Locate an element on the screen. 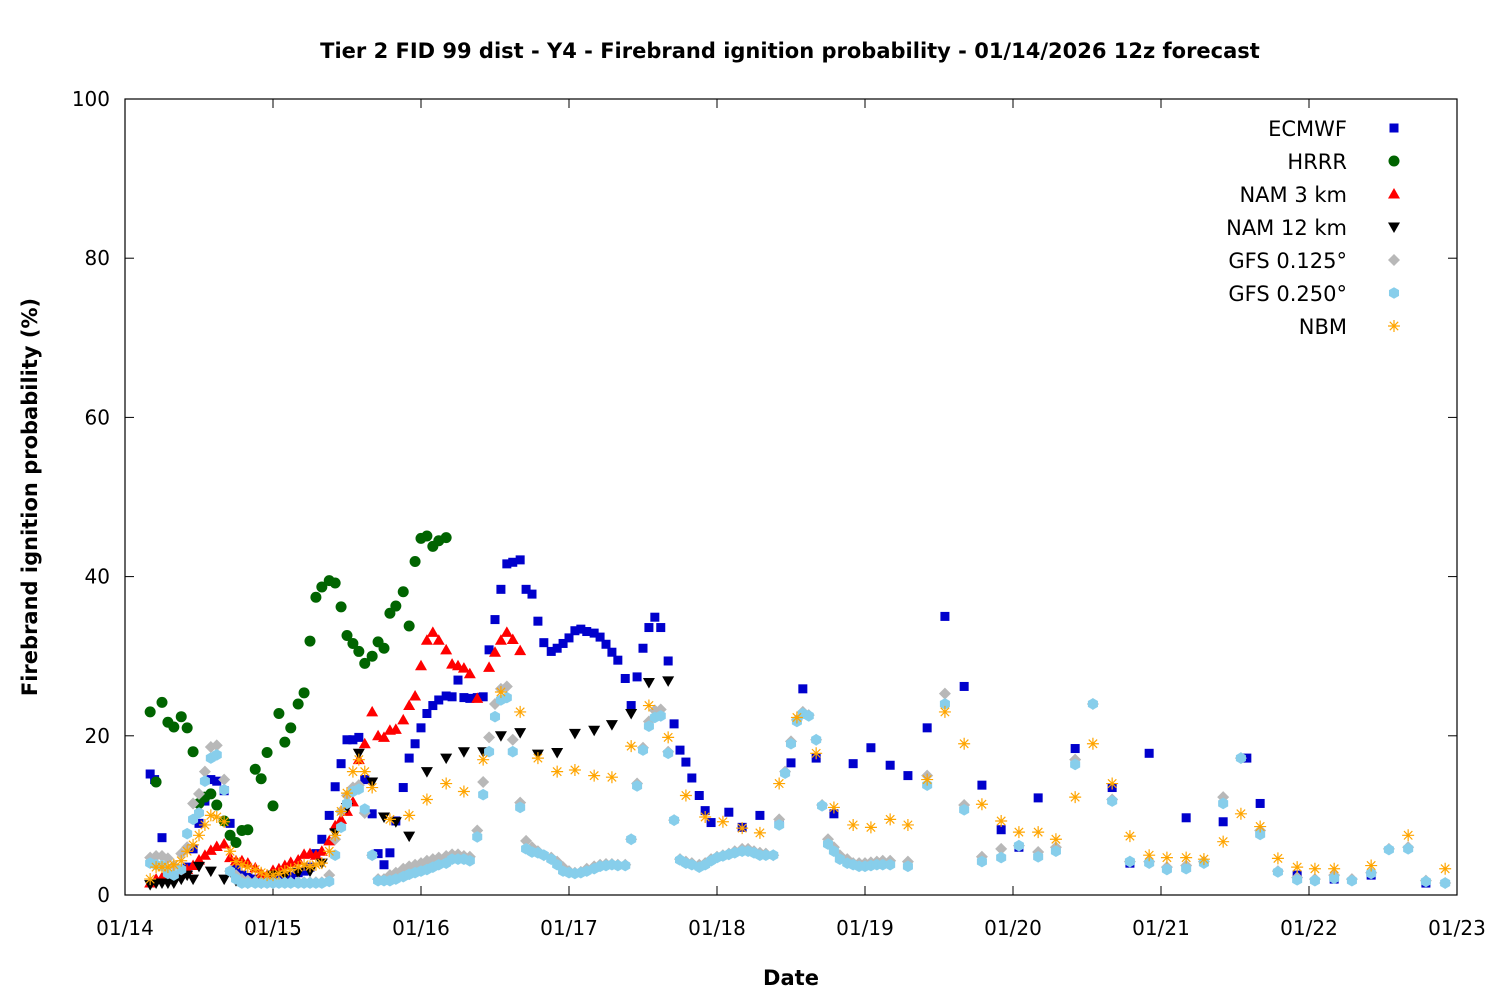 The height and width of the screenshot is (1004, 1500). x-tick-label: 01/23 is located at coordinates (1457, 928).